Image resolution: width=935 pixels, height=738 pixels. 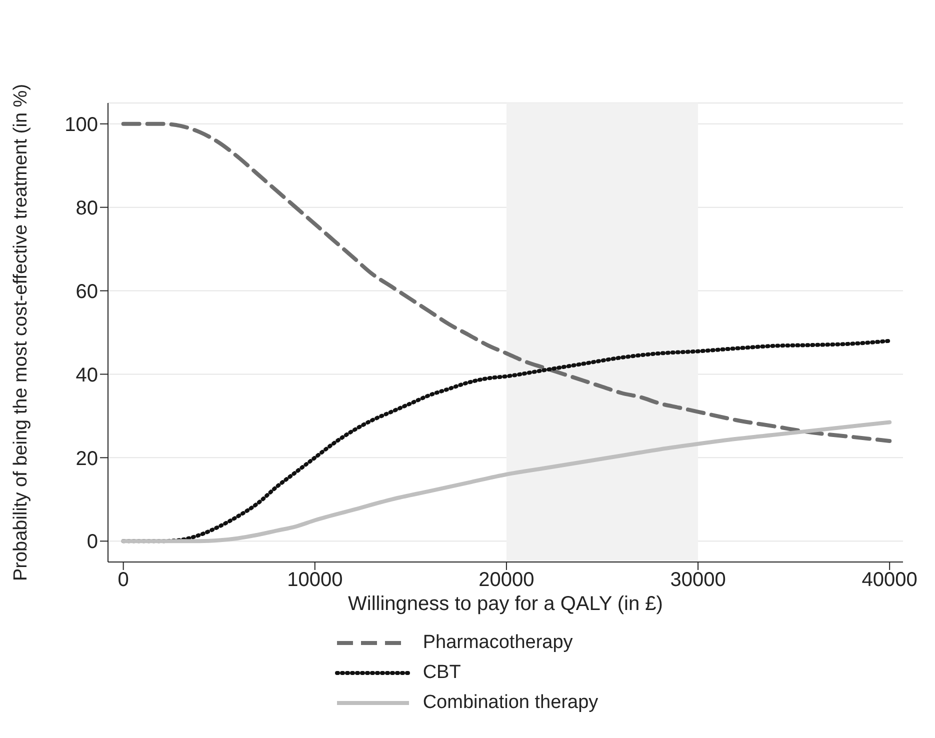 What do you see at coordinates (698, 580) in the screenshot?
I see `x-tick-label: 30000` at bounding box center [698, 580].